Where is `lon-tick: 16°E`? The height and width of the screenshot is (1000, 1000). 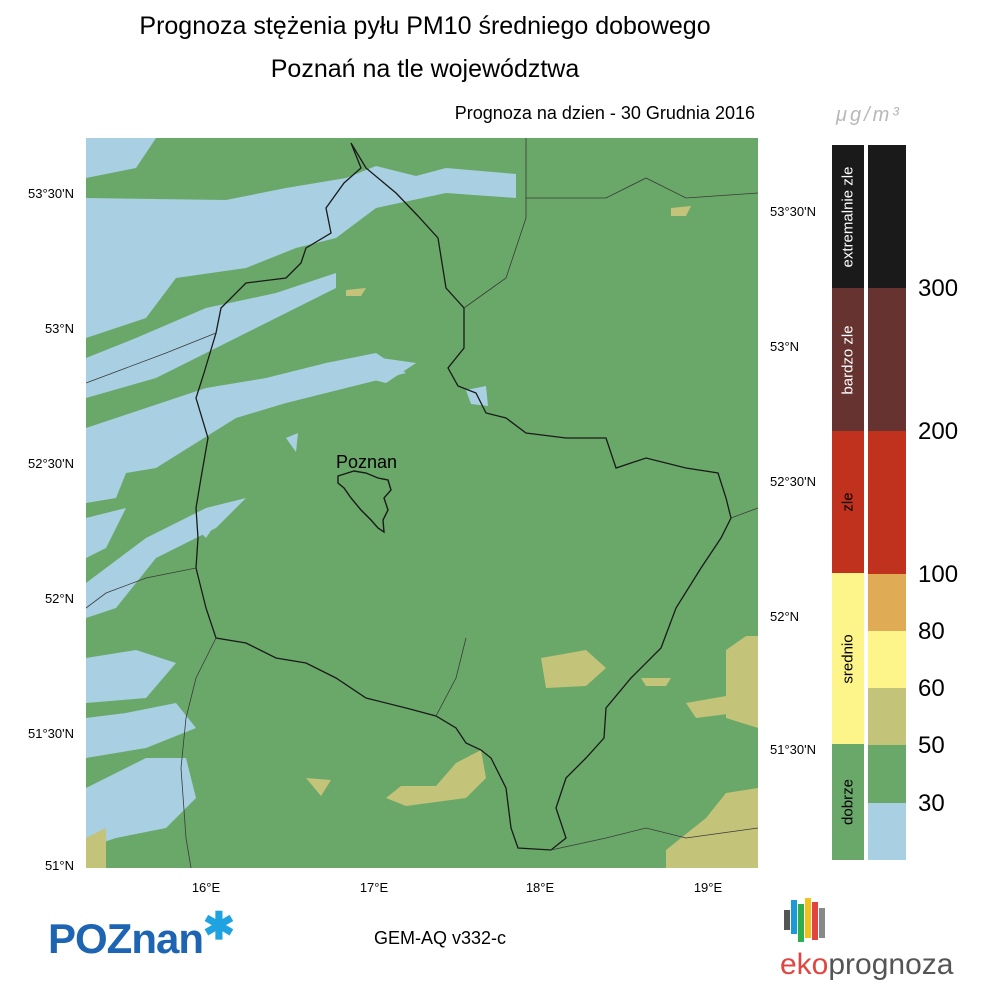 lon-tick: 16°E is located at coordinates (206, 887).